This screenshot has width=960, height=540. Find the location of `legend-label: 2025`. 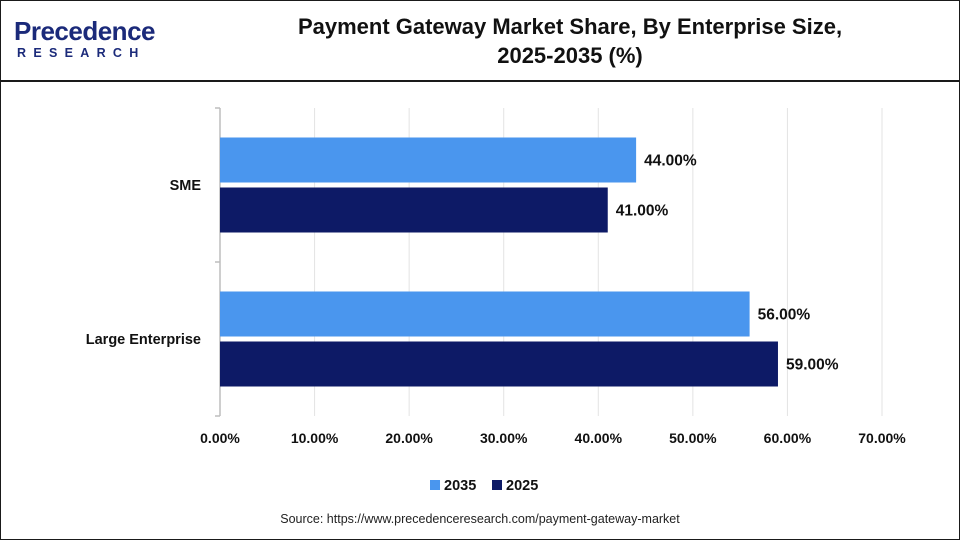

legend-label: 2025 is located at coordinates (522, 486).